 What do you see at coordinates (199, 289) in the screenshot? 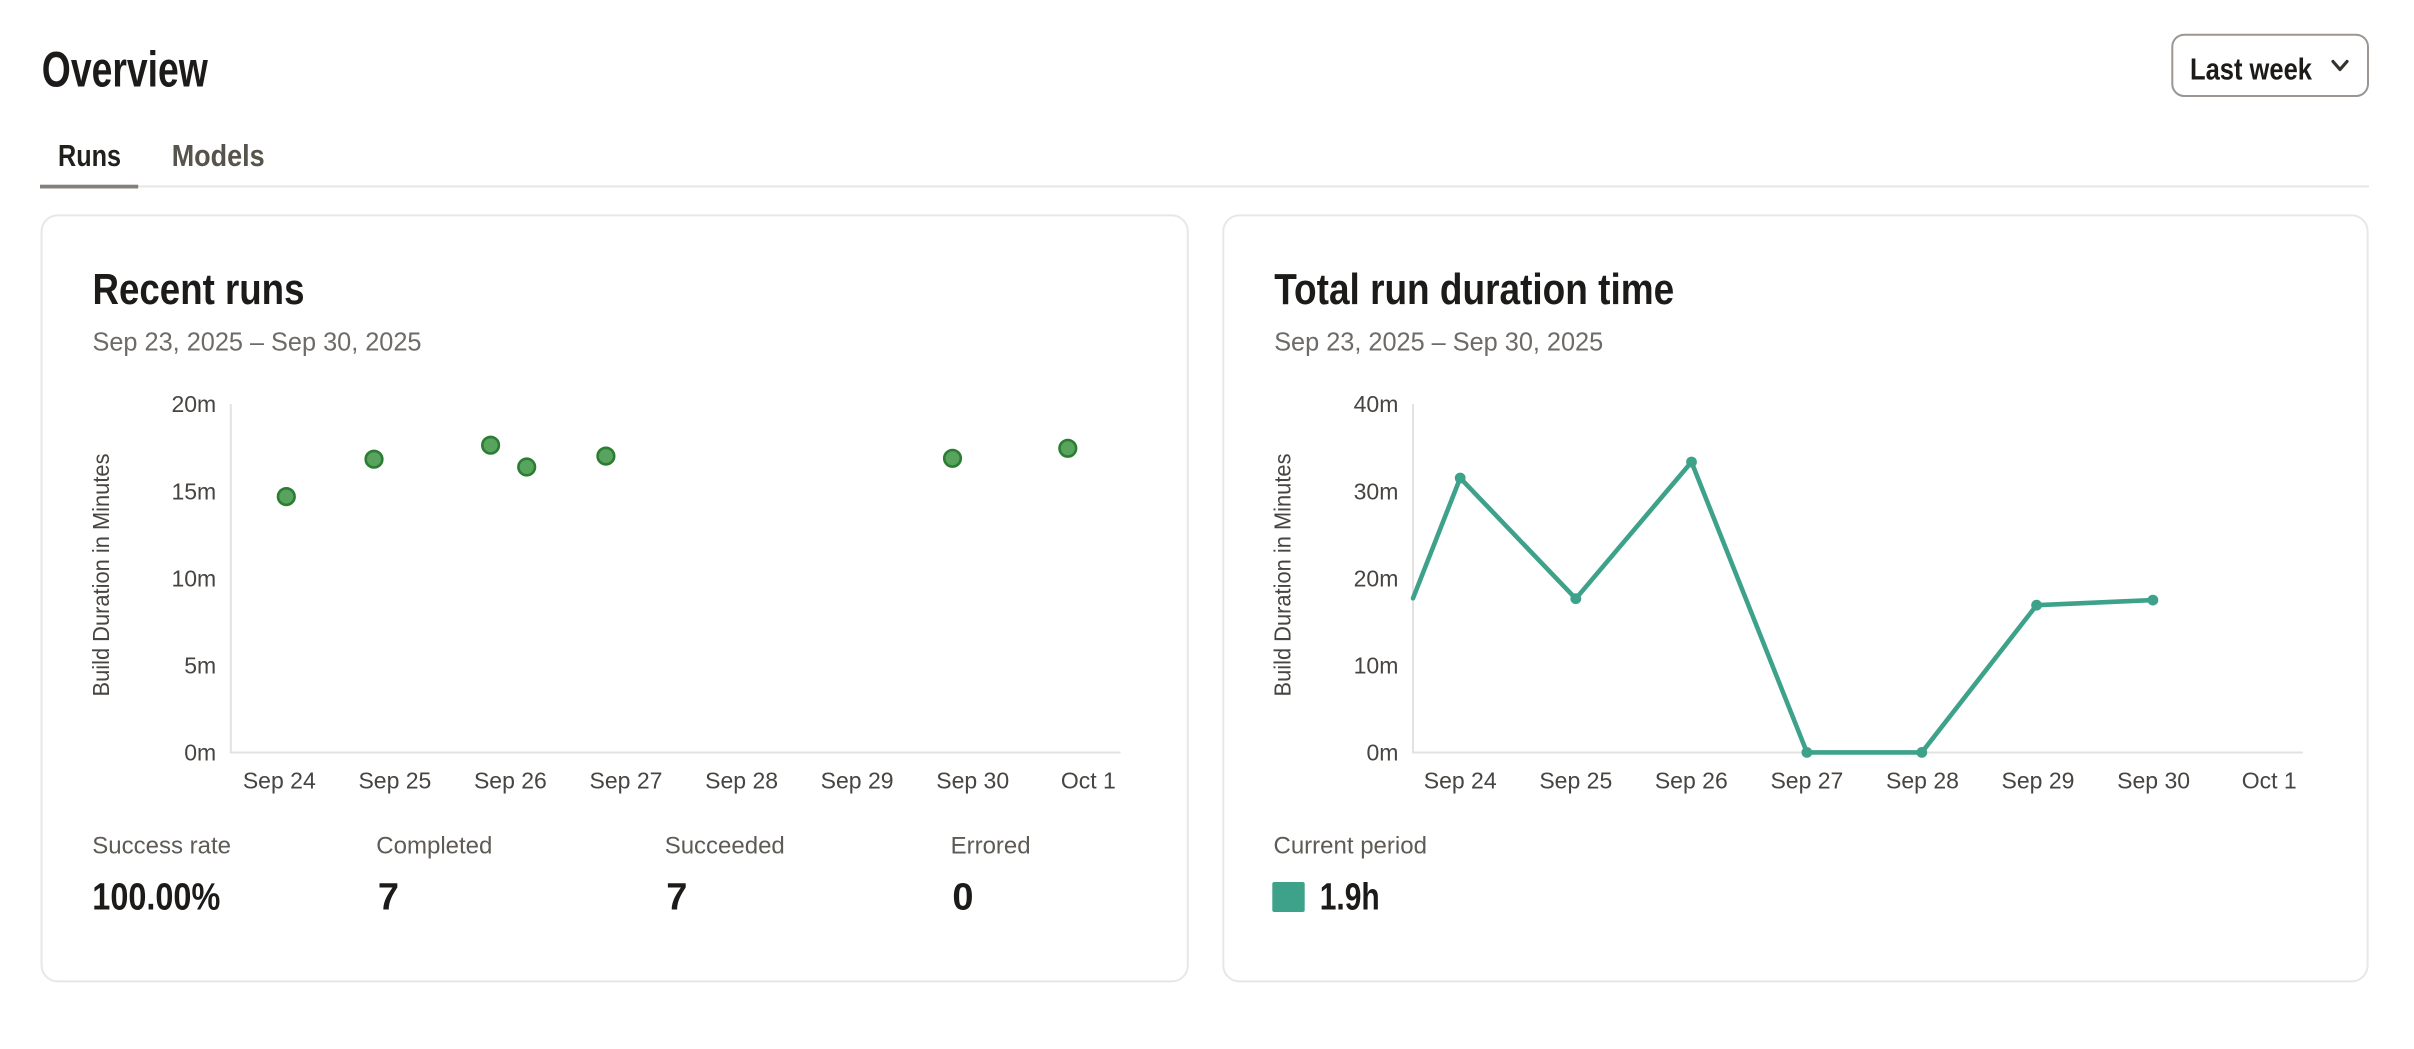
I see `svg-text: Recent runs` at bounding box center [199, 289].